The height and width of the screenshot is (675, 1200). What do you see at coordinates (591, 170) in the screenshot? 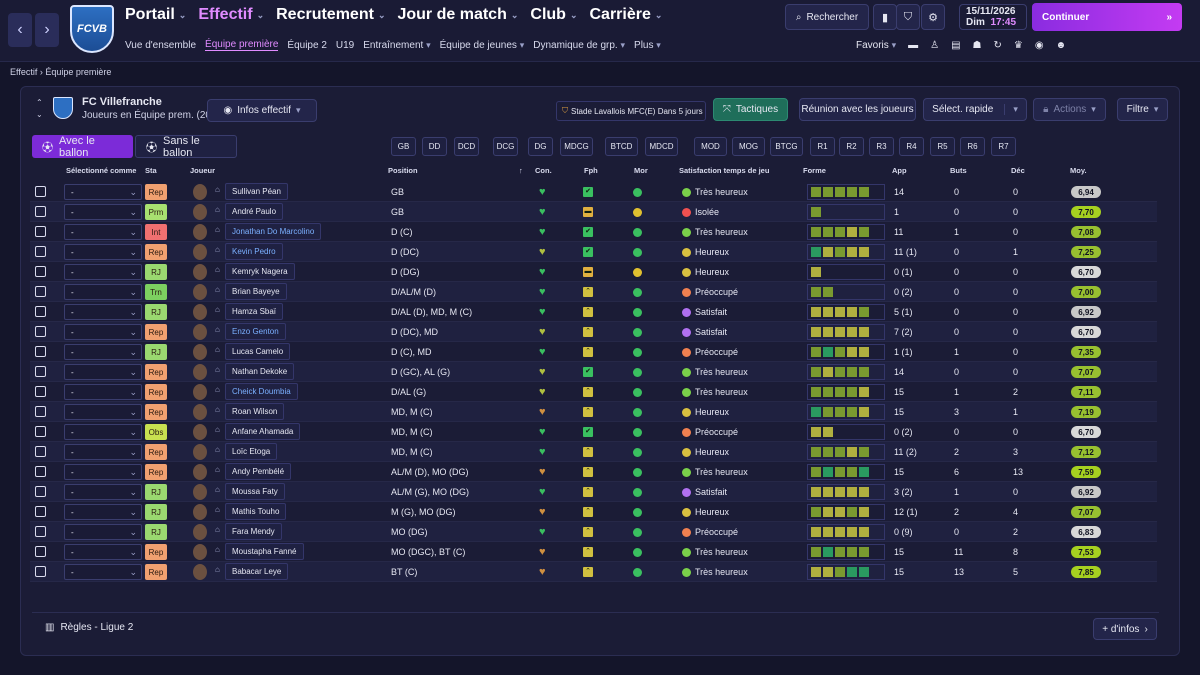
I see `col-match-fitness: Fph` at bounding box center [591, 170].